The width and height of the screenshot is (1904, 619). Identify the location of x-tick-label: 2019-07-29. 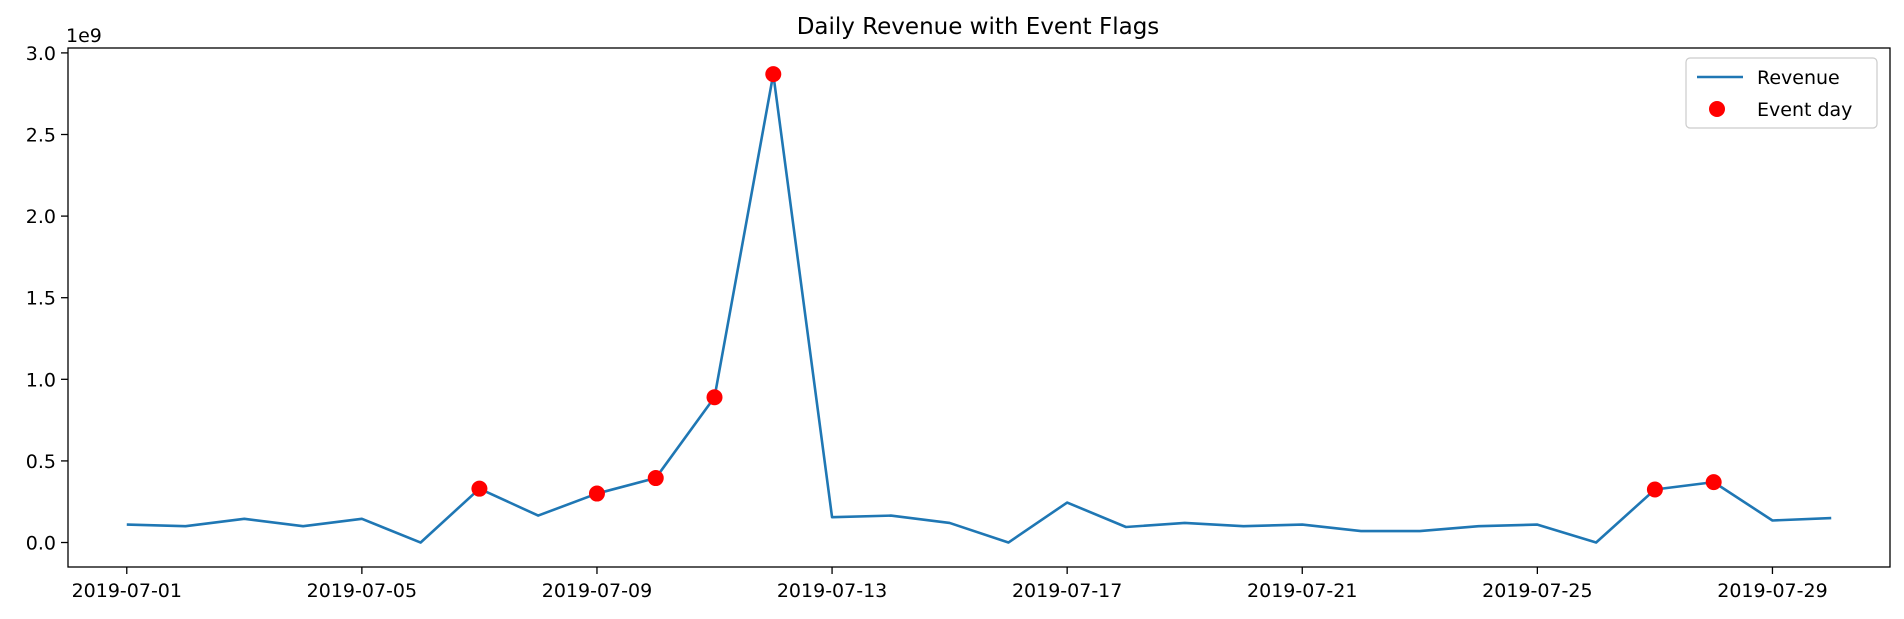
(1772, 591).